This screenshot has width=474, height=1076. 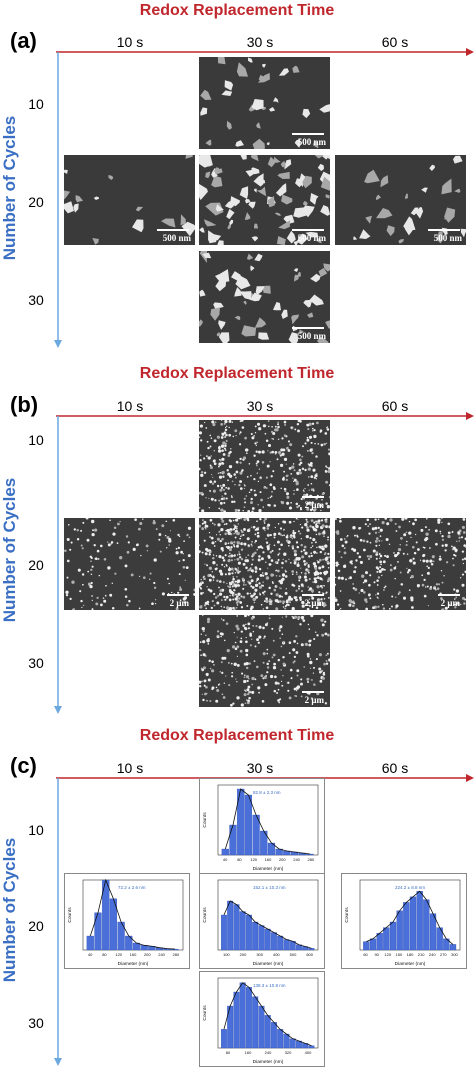 I want to click on panel-c-y-axis-label: Number of Cycles, so click(x=9, y=910).